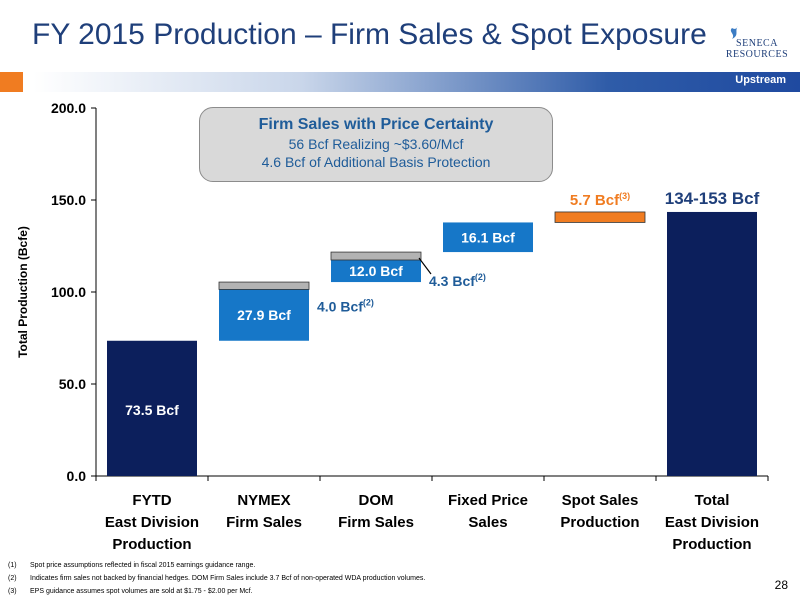 The width and height of the screenshot is (800, 600). What do you see at coordinates (72, 384) in the screenshot?
I see `y-tick-label: 50.0` at bounding box center [72, 384].